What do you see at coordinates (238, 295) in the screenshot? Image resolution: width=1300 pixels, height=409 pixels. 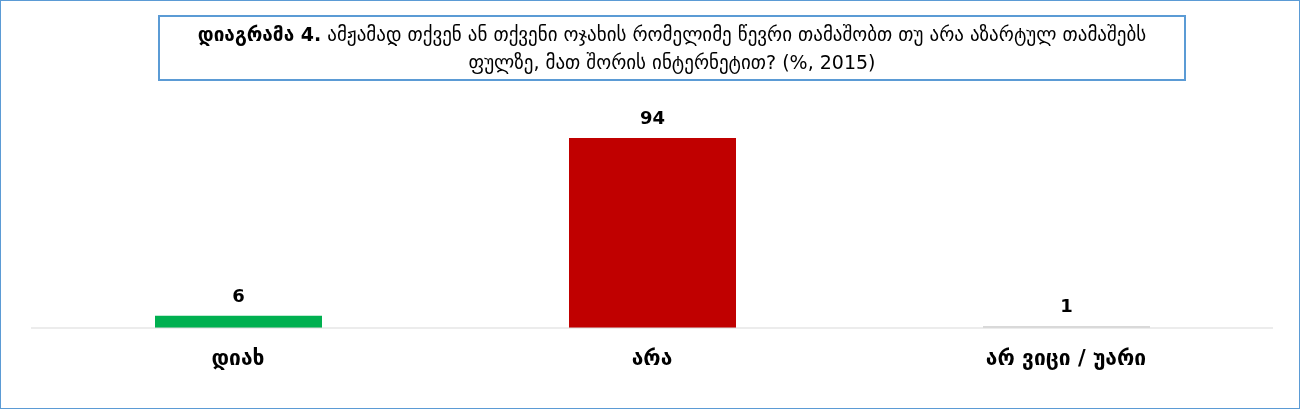 I see `data-label: 6` at bounding box center [238, 295].